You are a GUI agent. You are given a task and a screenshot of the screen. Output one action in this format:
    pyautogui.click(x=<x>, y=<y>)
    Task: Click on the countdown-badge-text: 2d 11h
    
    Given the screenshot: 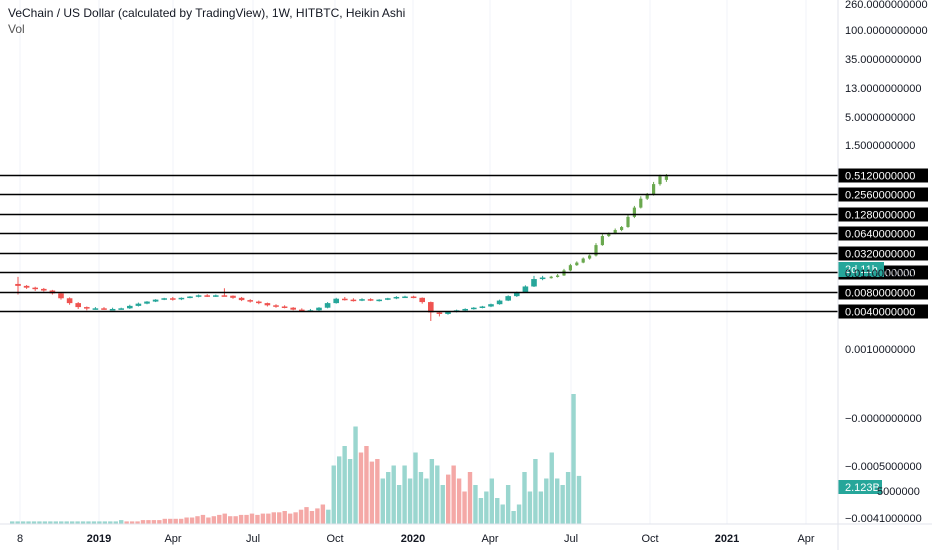 What is the action you would take?
    pyautogui.click(x=861, y=270)
    